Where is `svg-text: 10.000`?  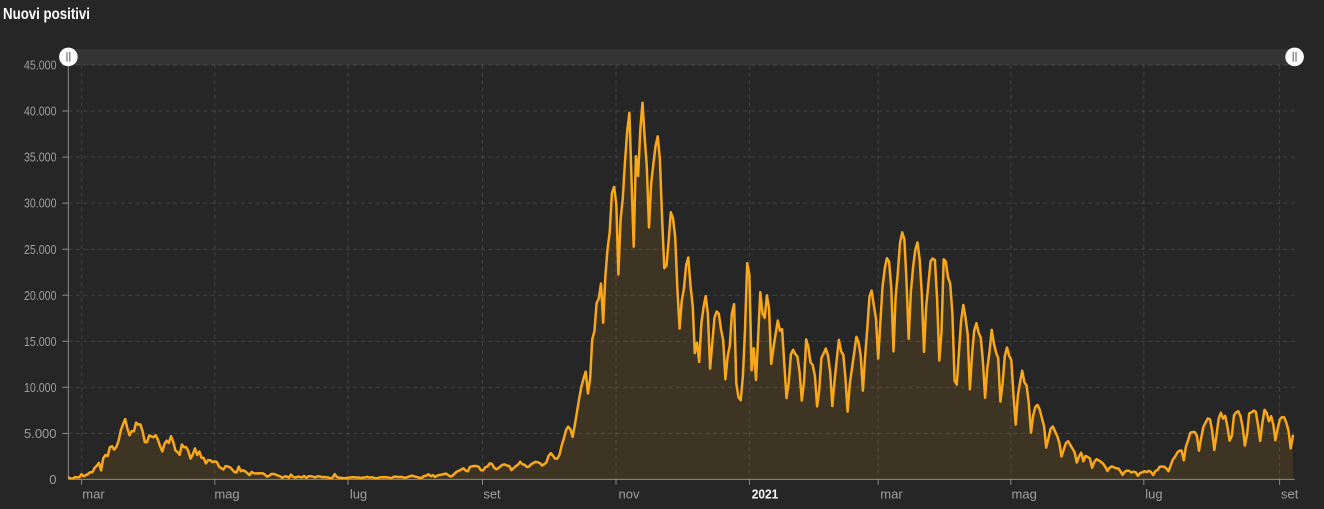
svg-text: 10.000 is located at coordinates (40, 387).